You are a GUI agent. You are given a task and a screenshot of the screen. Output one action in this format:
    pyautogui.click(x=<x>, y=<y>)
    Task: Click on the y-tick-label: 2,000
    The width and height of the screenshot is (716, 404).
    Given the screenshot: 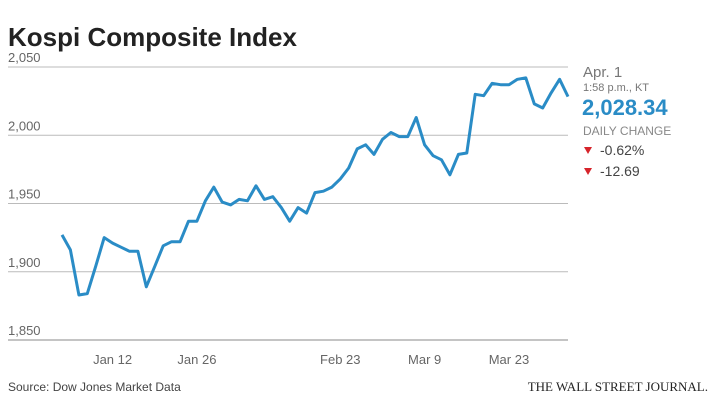 What is the action you would take?
    pyautogui.click(x=24, y=125)
    